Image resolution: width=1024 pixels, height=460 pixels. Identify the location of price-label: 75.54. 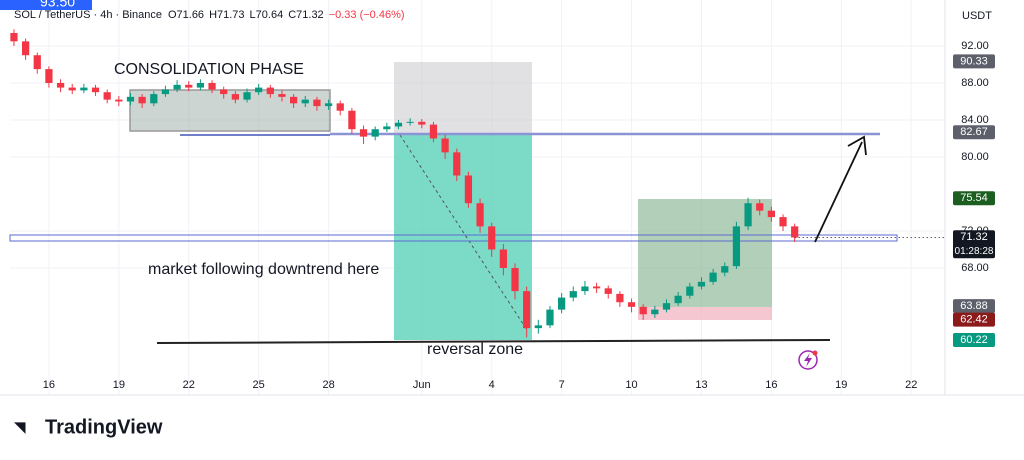
(974, 198).